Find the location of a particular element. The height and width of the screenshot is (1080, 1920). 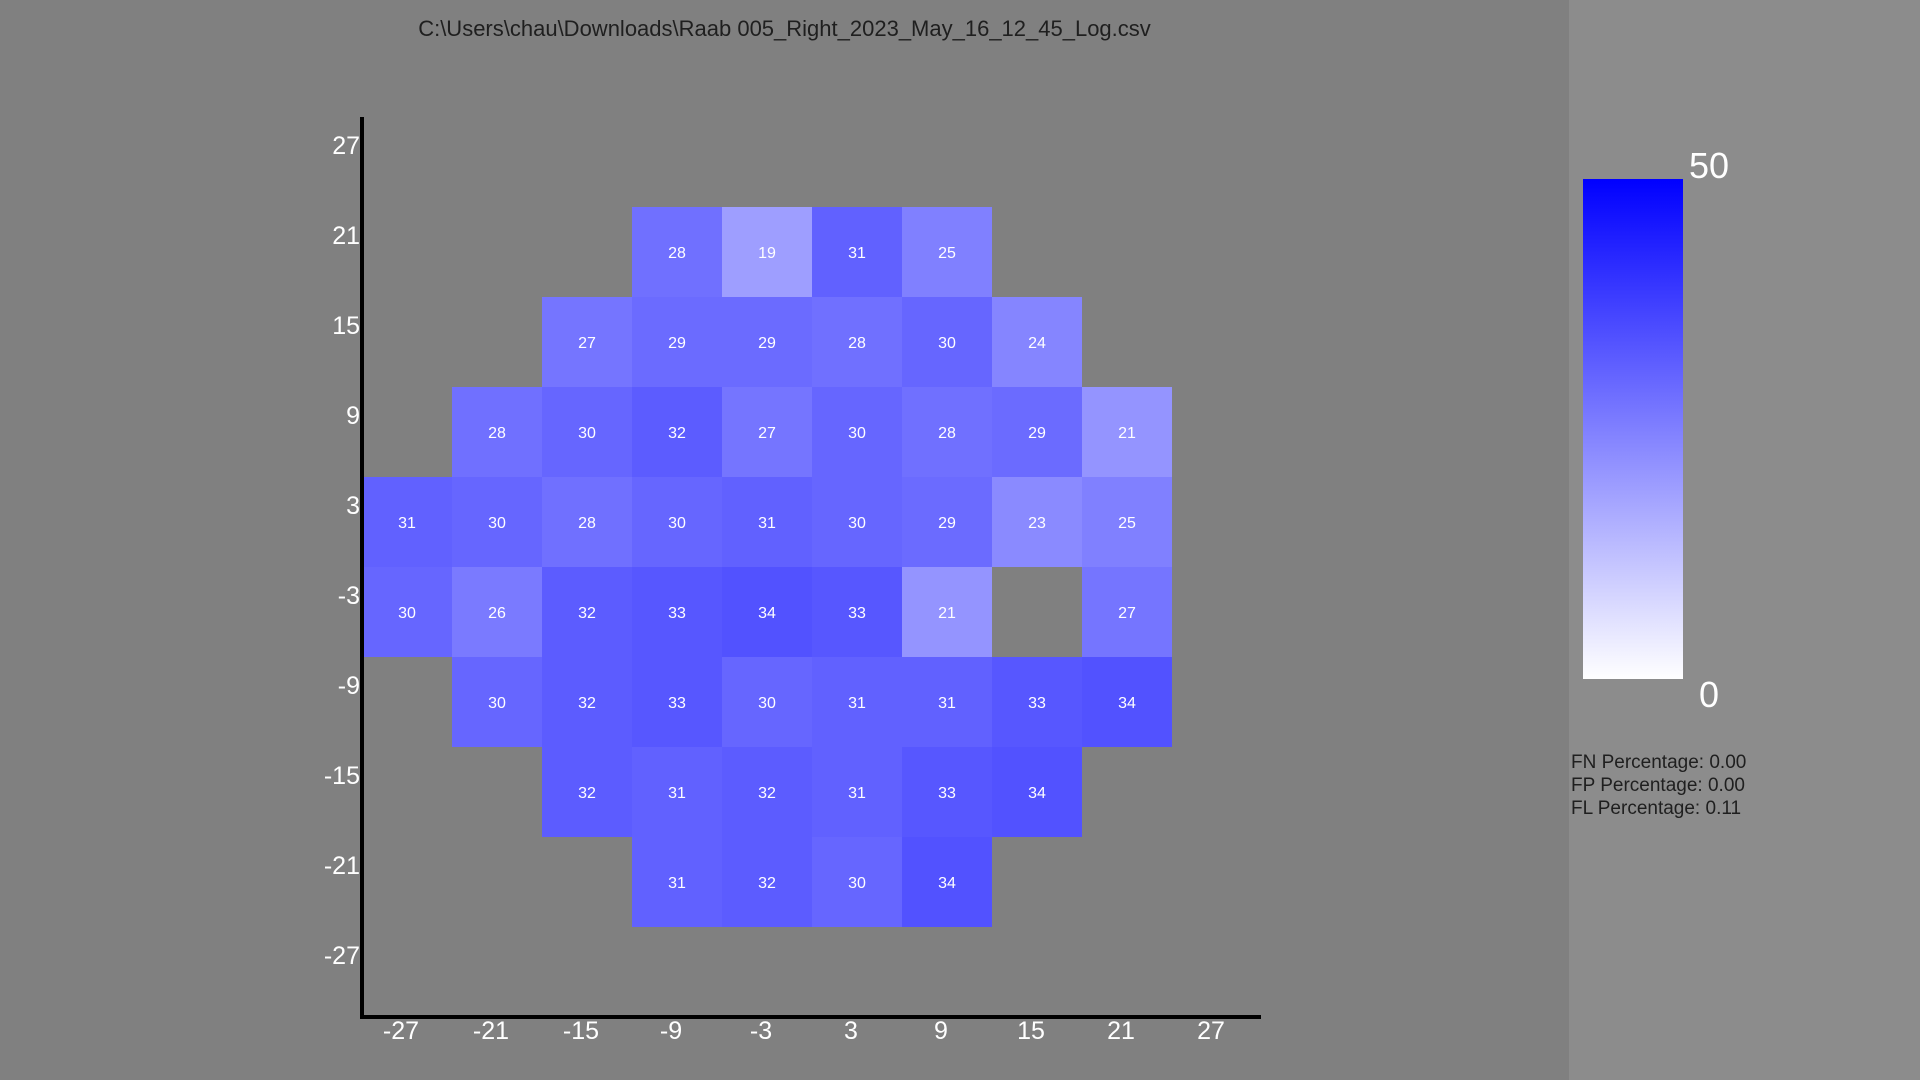

heatmap-cell: 25 is located at coordinates (1127, 522).